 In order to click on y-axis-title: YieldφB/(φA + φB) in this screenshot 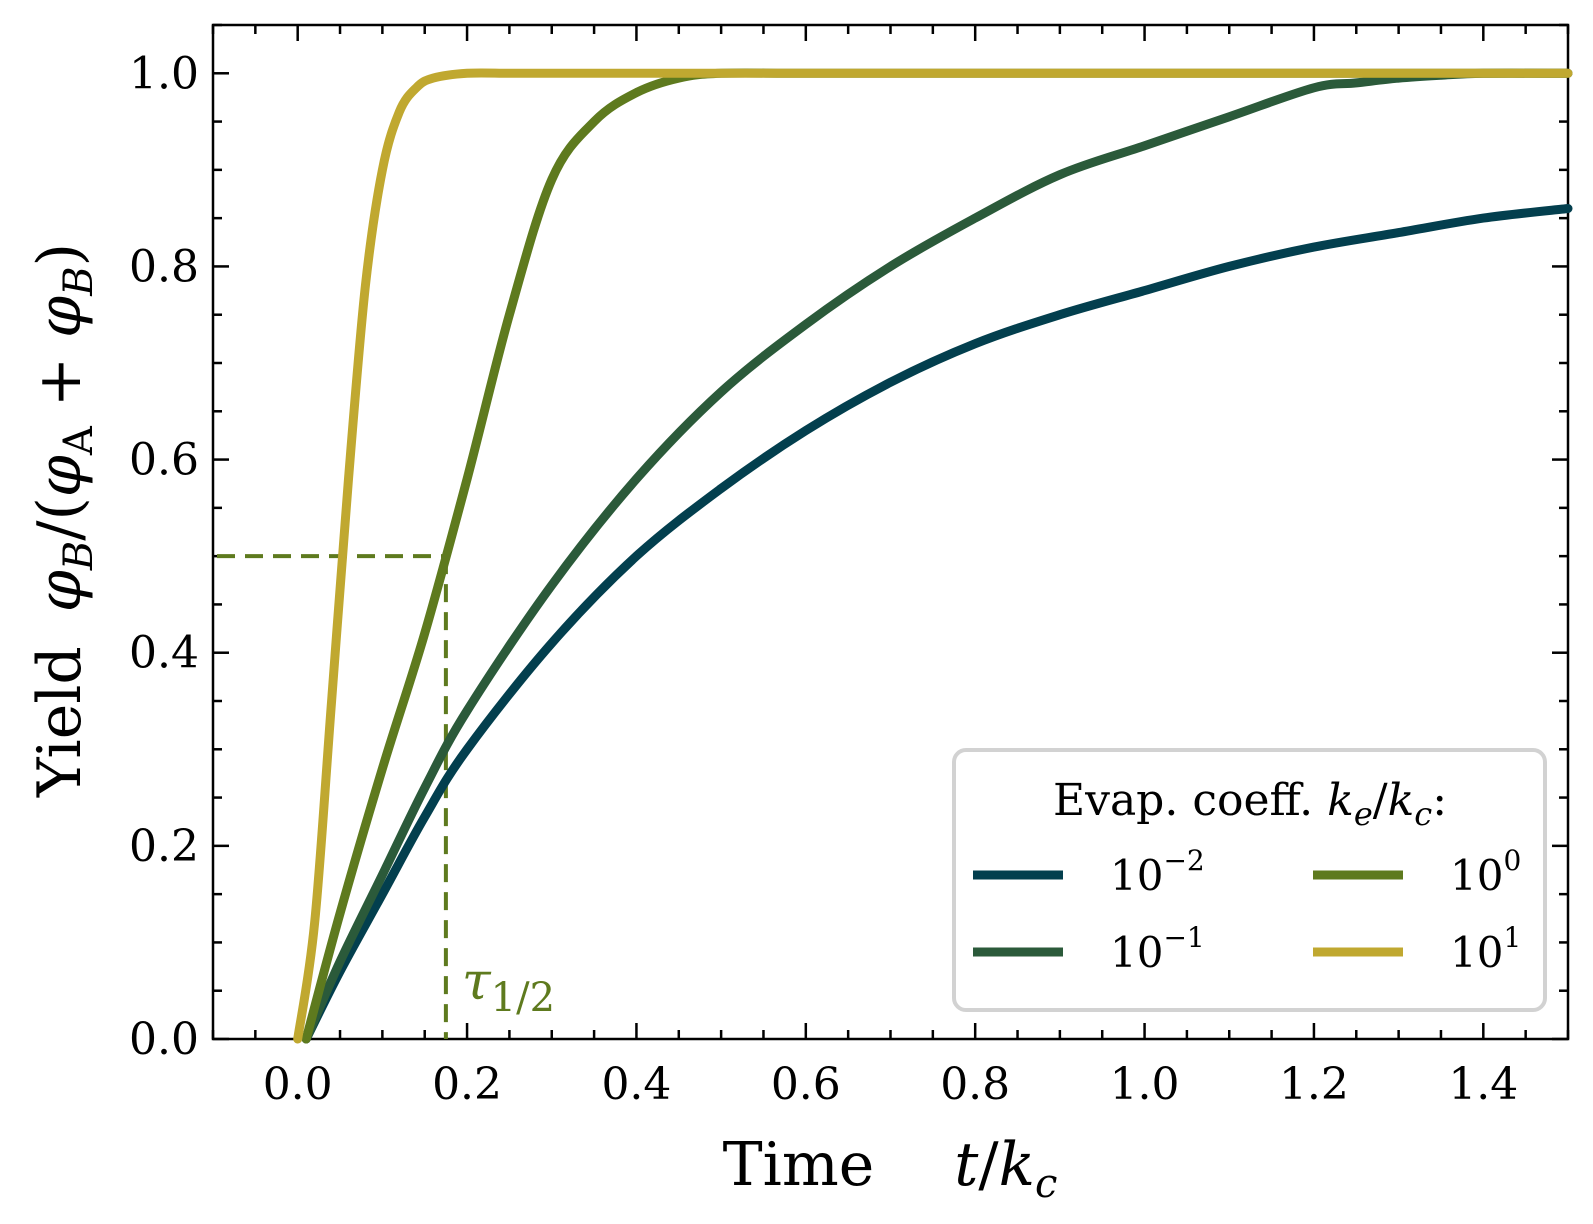, I will do `click(63, 520)`.